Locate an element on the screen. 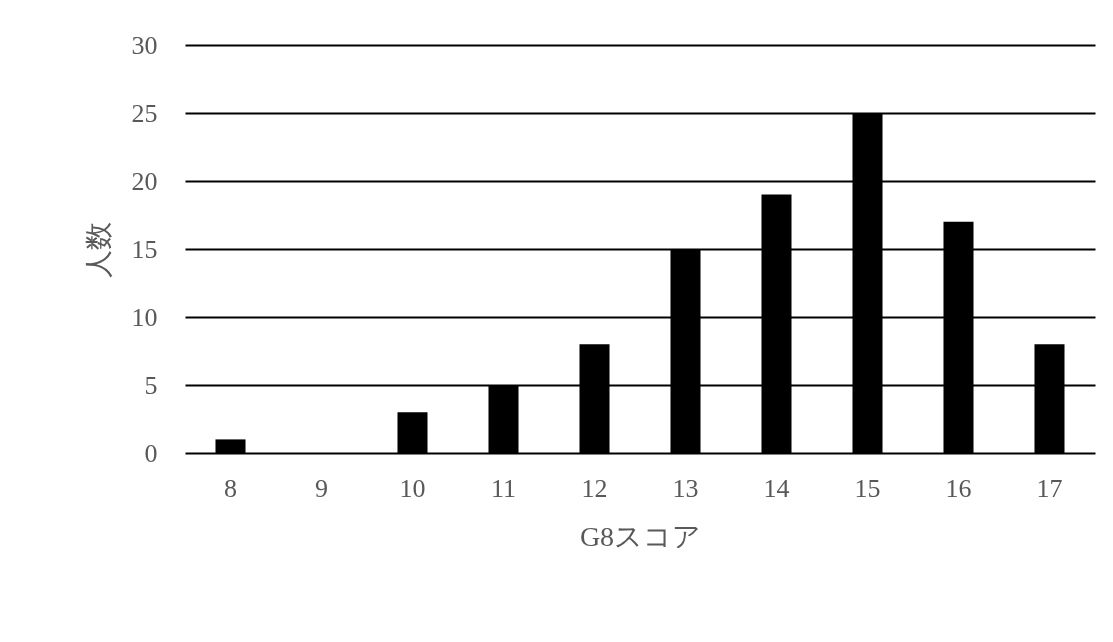  y-tick-label: 30 is located at coordinates (144, 45).